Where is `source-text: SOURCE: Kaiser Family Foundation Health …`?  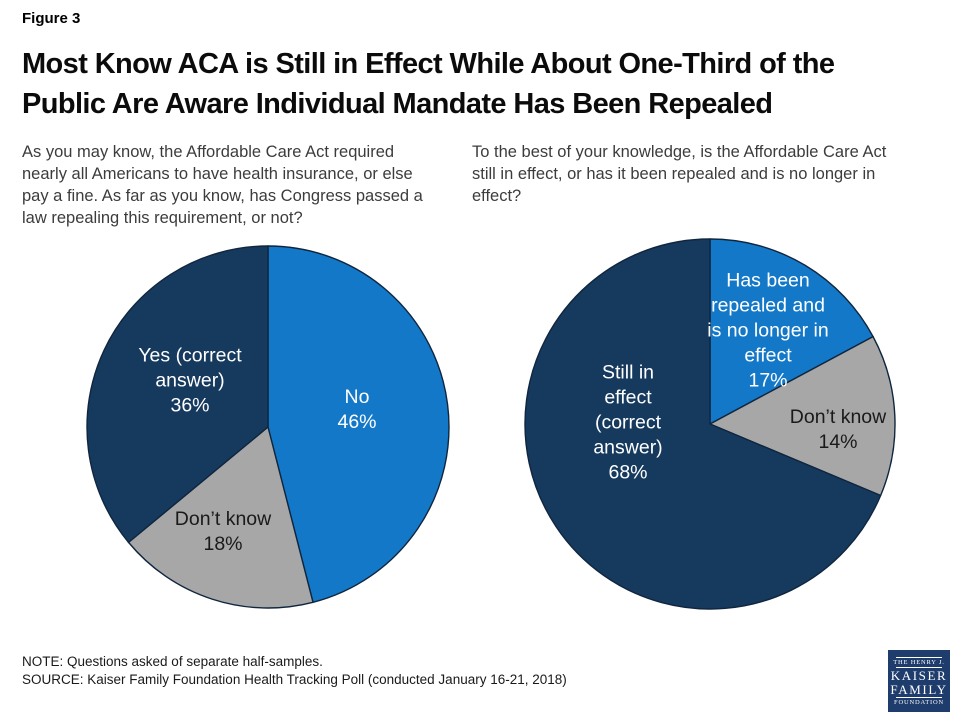
source-text: SOURCE: Kaiser Family Foundation Health … is located at coordinates (294, 680).